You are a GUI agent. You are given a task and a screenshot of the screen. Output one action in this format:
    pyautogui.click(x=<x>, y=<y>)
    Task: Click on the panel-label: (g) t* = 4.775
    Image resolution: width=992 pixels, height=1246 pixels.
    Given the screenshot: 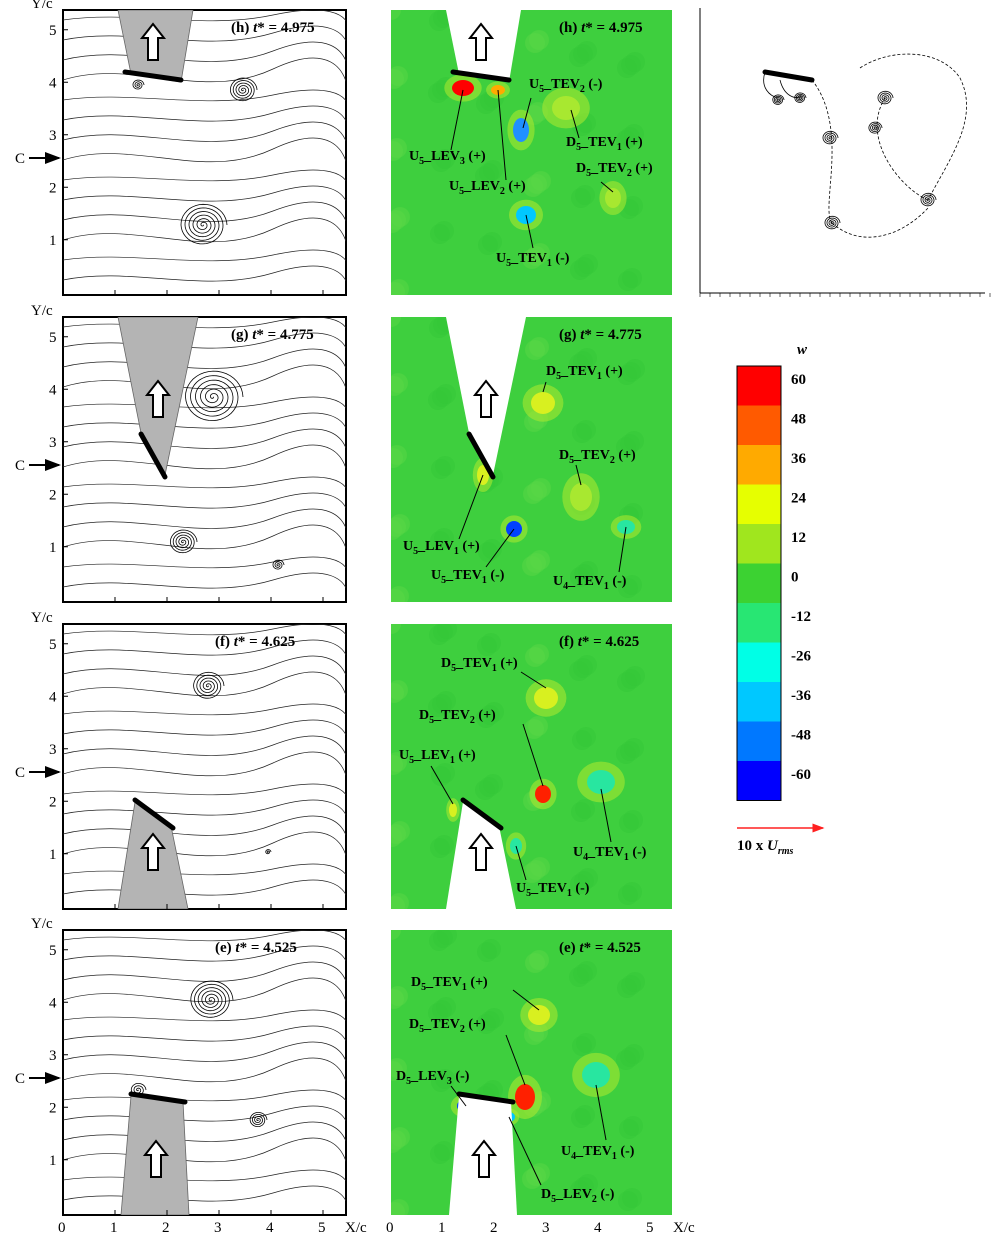 What is the action you would take?
    pyautogui.click(x=600, y=335)
    